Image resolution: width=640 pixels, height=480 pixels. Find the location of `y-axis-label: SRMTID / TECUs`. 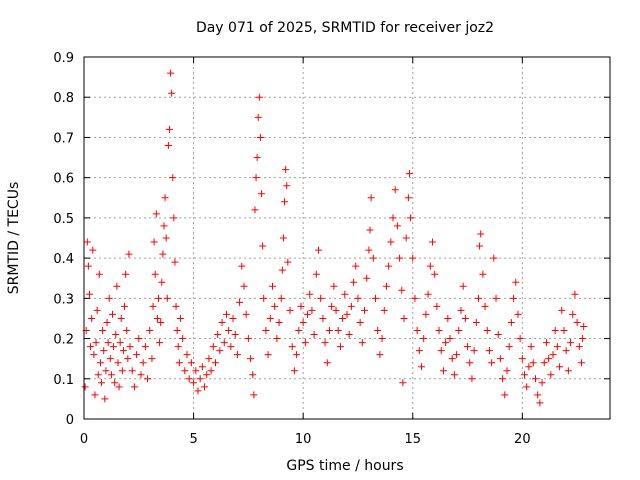

y-axis-label: SRMTID / TECUs is located at coordinates (14, 238).